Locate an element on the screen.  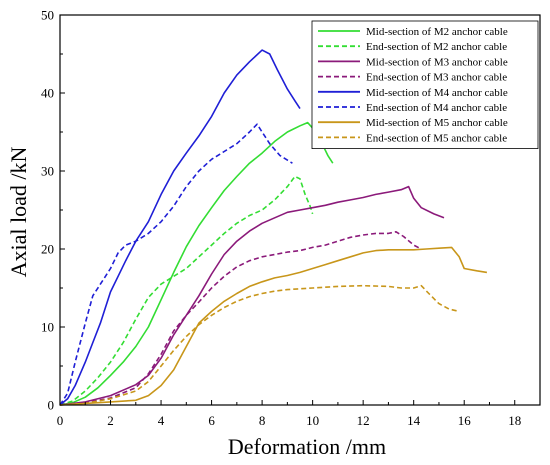
y-tick-label: 30 is located at coordinates (47, 171).